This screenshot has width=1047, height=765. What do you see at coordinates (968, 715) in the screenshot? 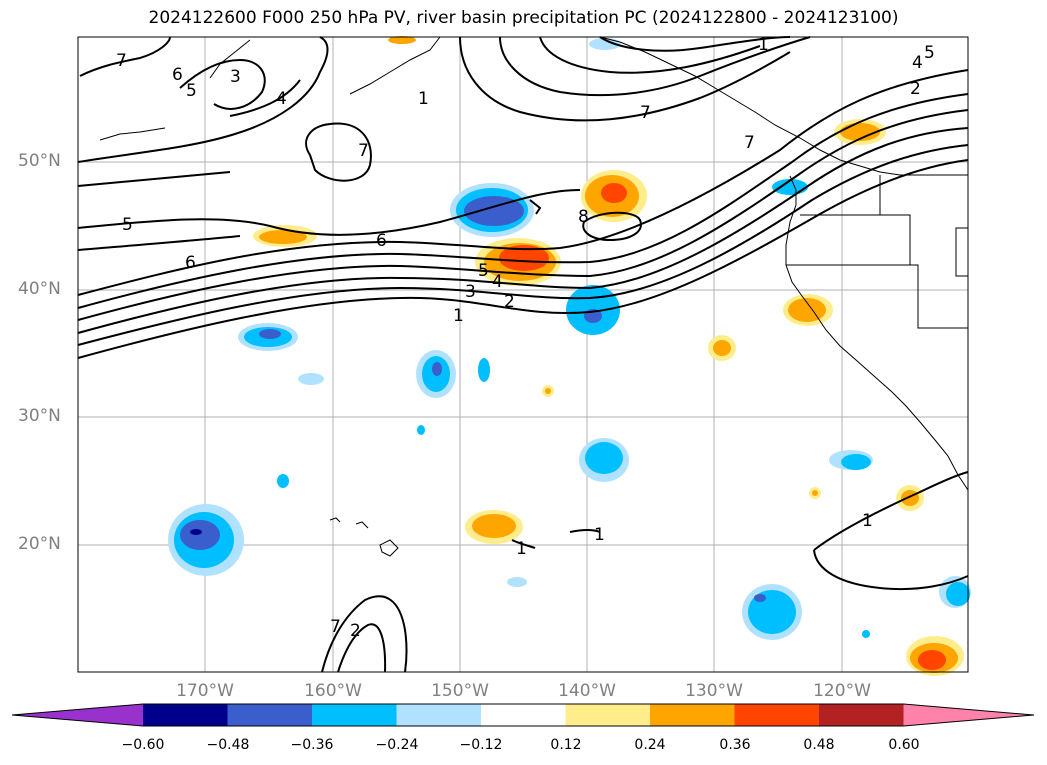
I see `colorbar-extend-high` at bounding box center [968, 715].